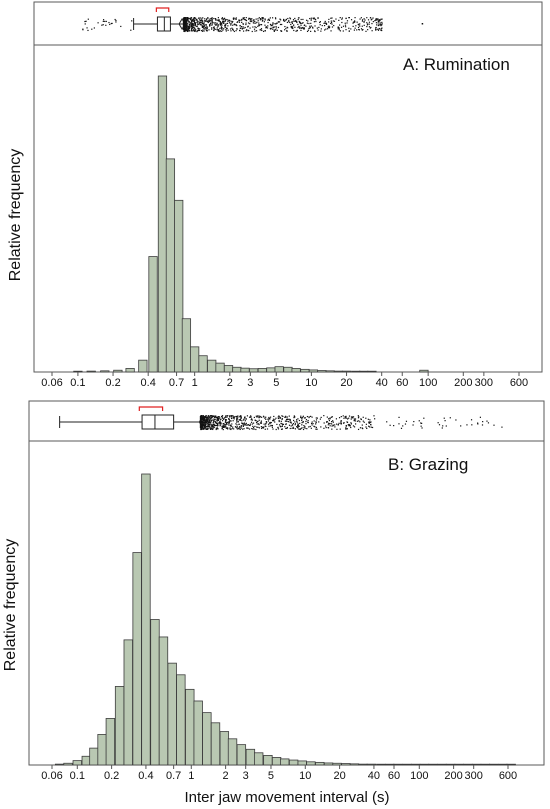 The height and width of the screenshot is (809, 550). What do you see at coordinates (305, 776) in the screenshot?
I see `panel-b-x-tick-label: 10` at bounding box center [305, 776].